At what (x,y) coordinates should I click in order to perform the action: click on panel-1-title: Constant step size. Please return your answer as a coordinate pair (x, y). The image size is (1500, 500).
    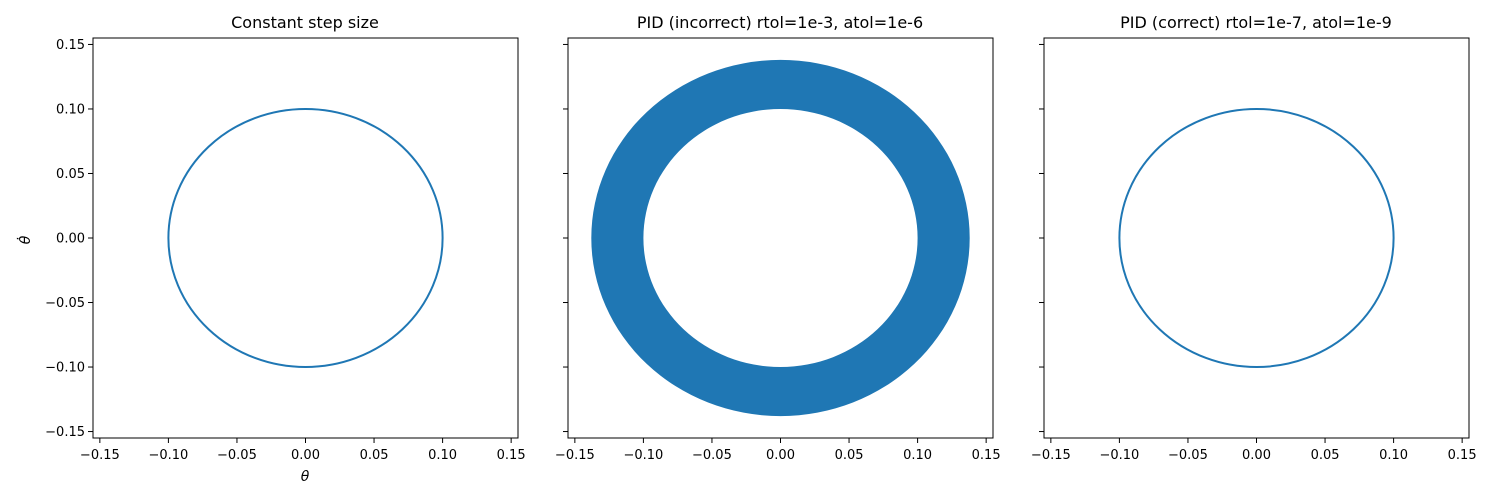
    Looking at the image, I should click on (305, 22).